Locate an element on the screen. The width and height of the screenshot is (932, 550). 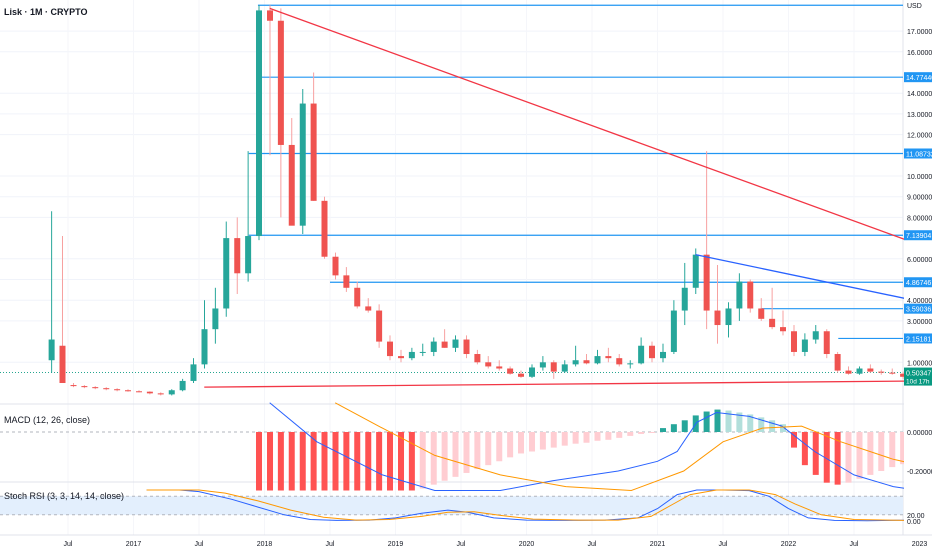
countdown-label: 10d 17h is located at coordinates (918, 382).